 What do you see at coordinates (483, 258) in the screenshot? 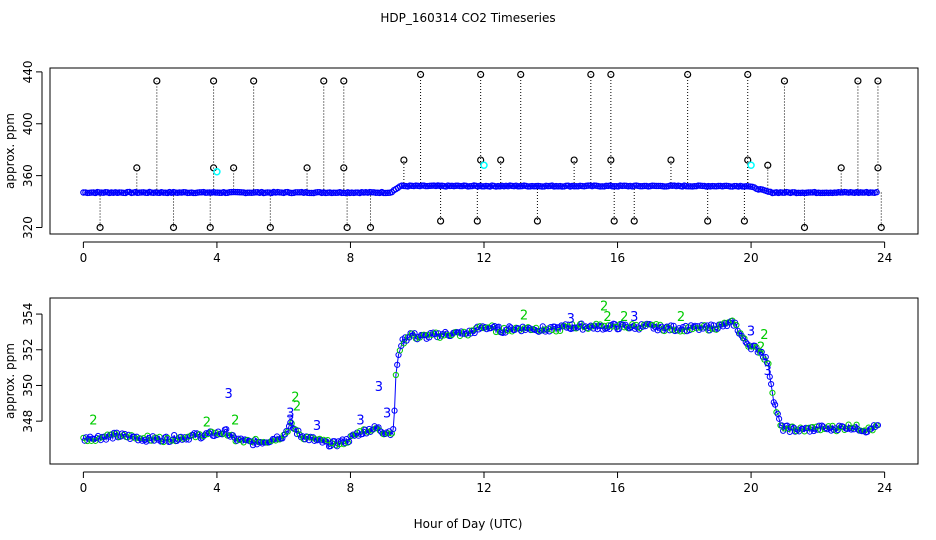
I see `top-panel-x-tick-label: 12` at bounding box center [483, 258].